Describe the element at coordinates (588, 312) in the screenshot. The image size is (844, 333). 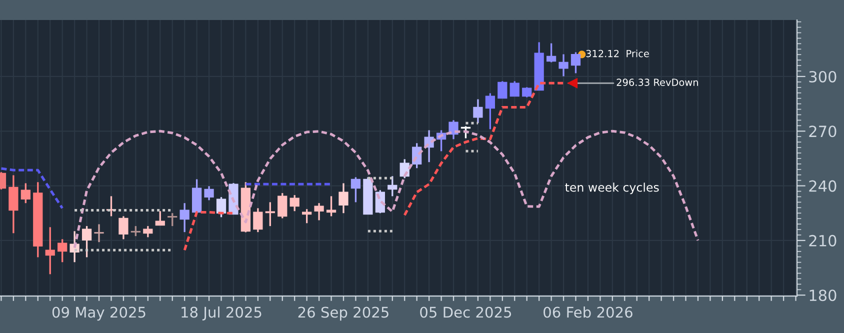
I see `x-tick-label: 06 Feb 2026` at that location.